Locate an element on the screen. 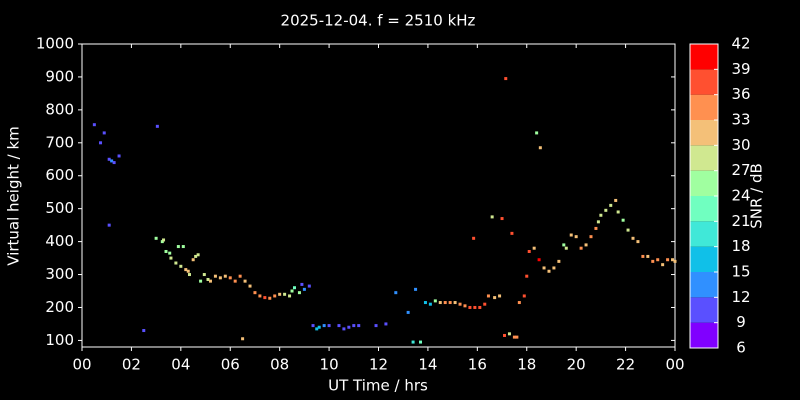  colorbar-tick-label: 39 is located at coordinates (740, 69).